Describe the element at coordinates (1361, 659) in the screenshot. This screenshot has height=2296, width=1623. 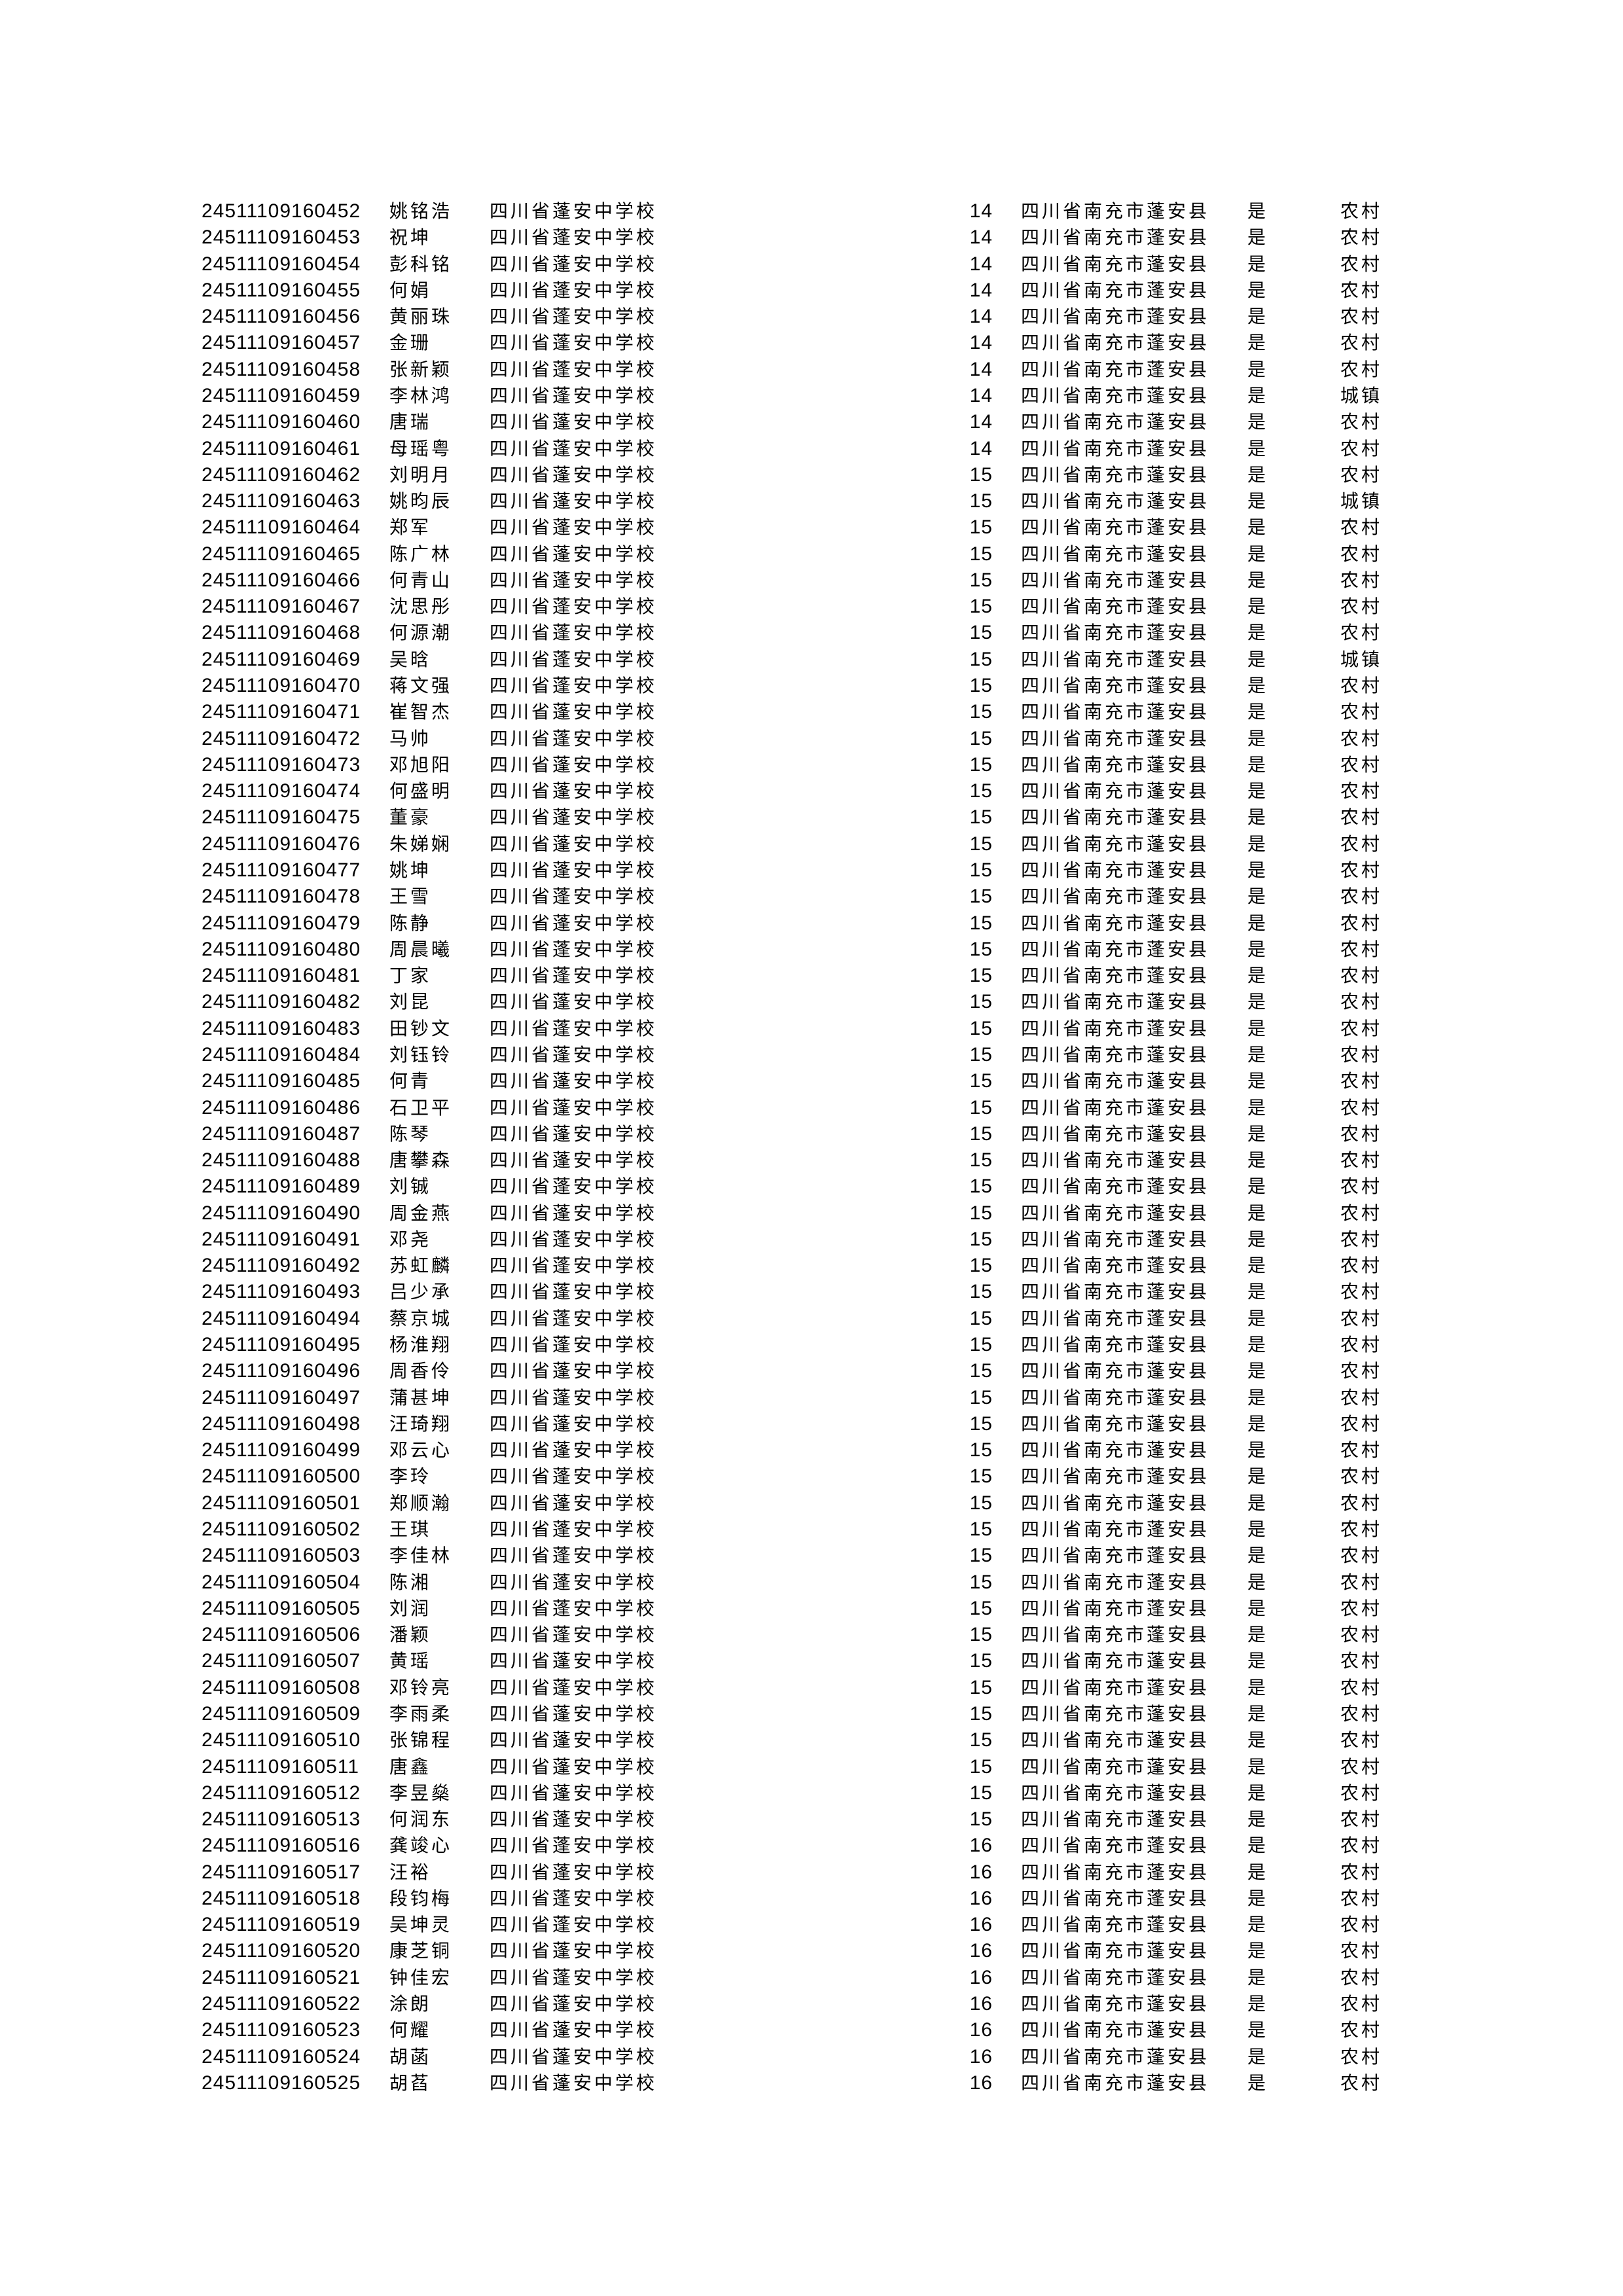
I see `residence-cell: 城镇` at that location.